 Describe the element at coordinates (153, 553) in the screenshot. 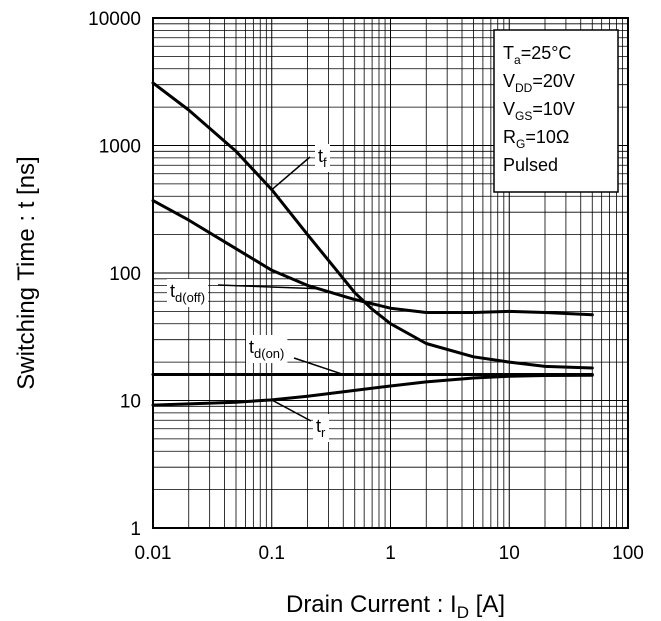

I see `x-tick-label: 0.01` at that location.